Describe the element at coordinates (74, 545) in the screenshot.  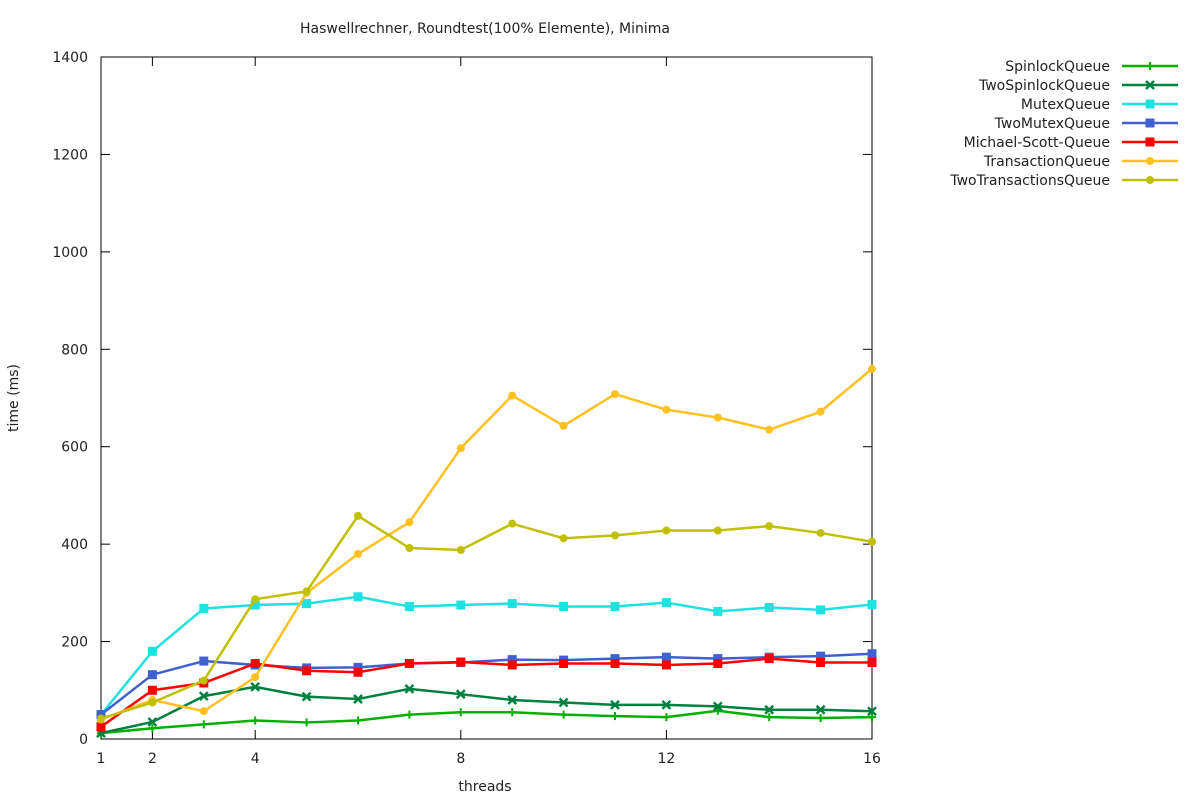
I see `y-tick-label: 400` at that location.